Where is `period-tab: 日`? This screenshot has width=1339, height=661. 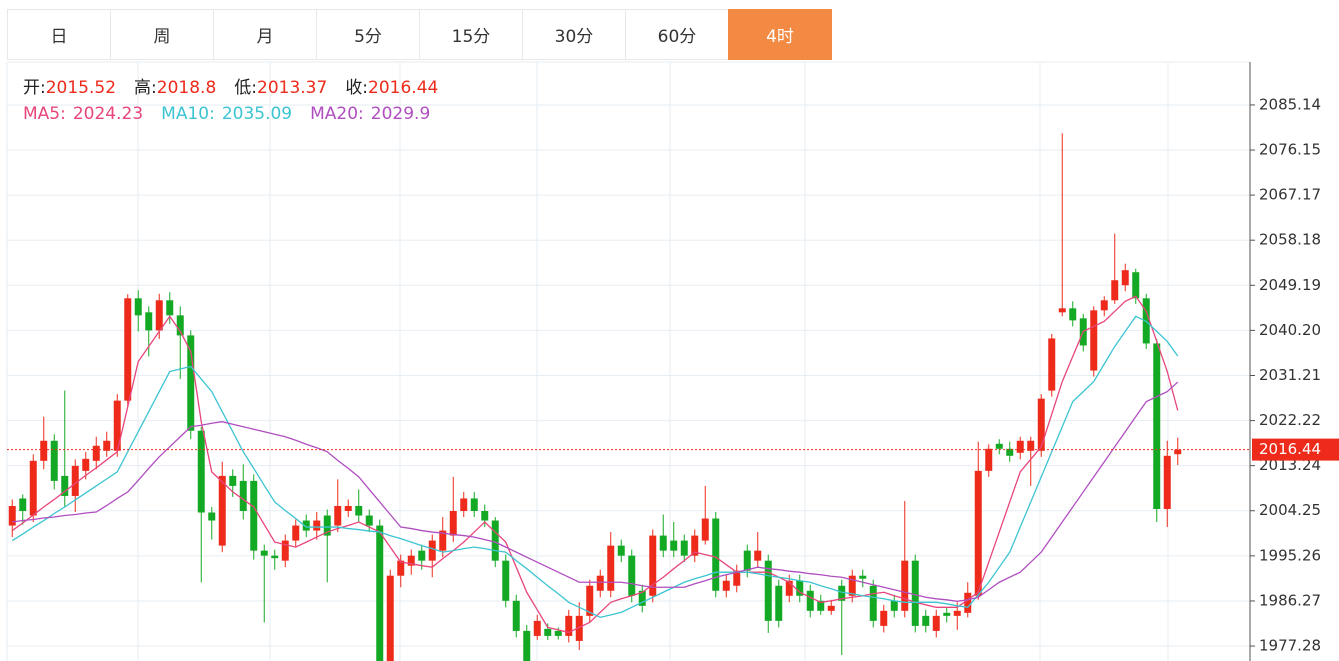 period-tab: 日 is located at coordinates (59, 34).